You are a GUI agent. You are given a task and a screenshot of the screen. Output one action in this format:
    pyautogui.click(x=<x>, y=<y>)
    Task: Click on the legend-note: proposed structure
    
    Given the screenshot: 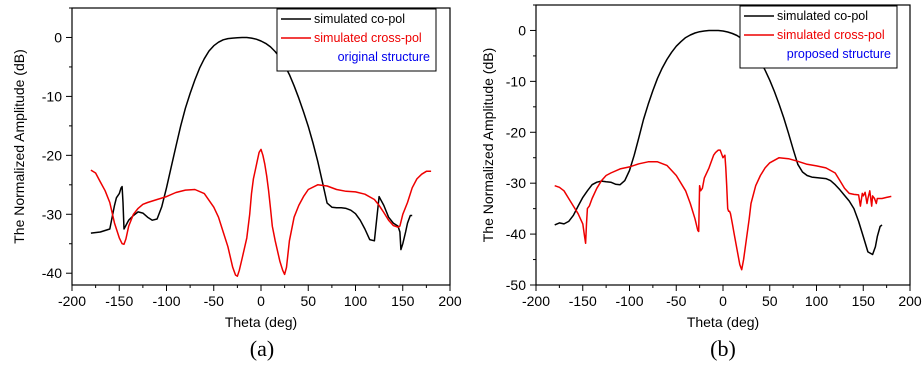 What is the action you would take?
    pyautogui.click(x=839, y=54)
    